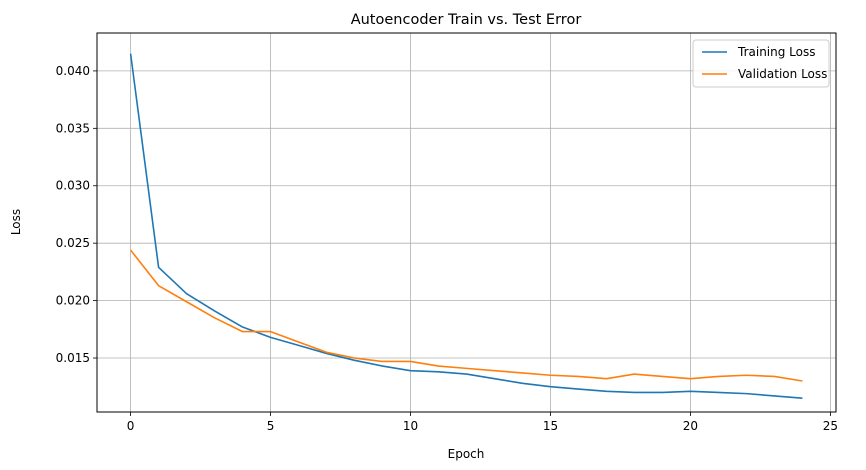  I want to click on legend: Training Loss Validation Loss, so click(761, 63).